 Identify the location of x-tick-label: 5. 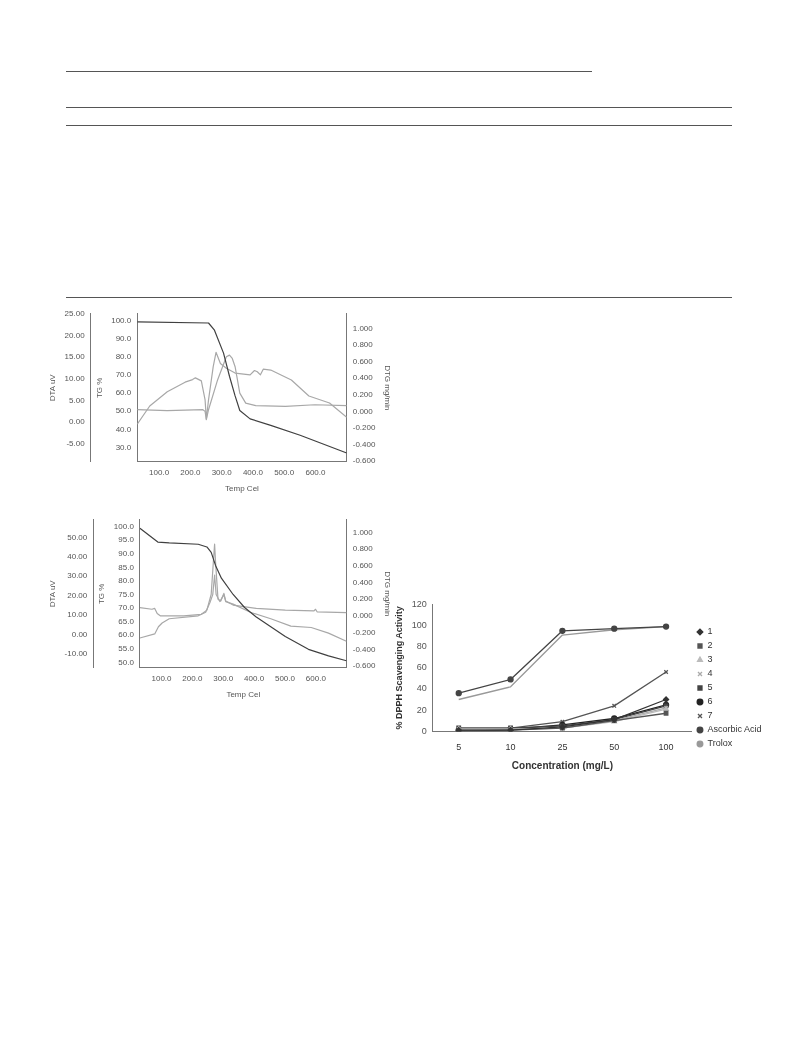
(459, 747).